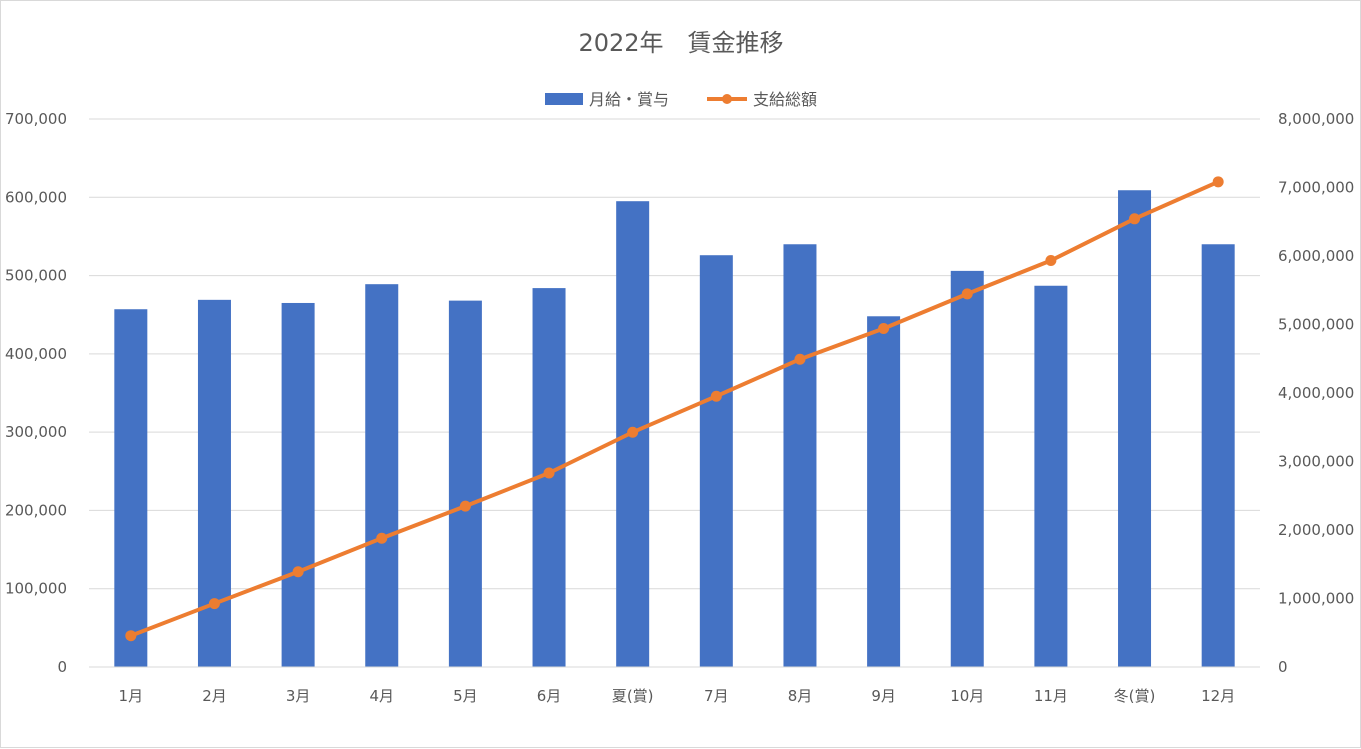 This screenshot has height=749, width=1361. Describe the element at coordinates (36, 510) in the screenshot. I see `y-left-tick-label: 200,000` at that location.